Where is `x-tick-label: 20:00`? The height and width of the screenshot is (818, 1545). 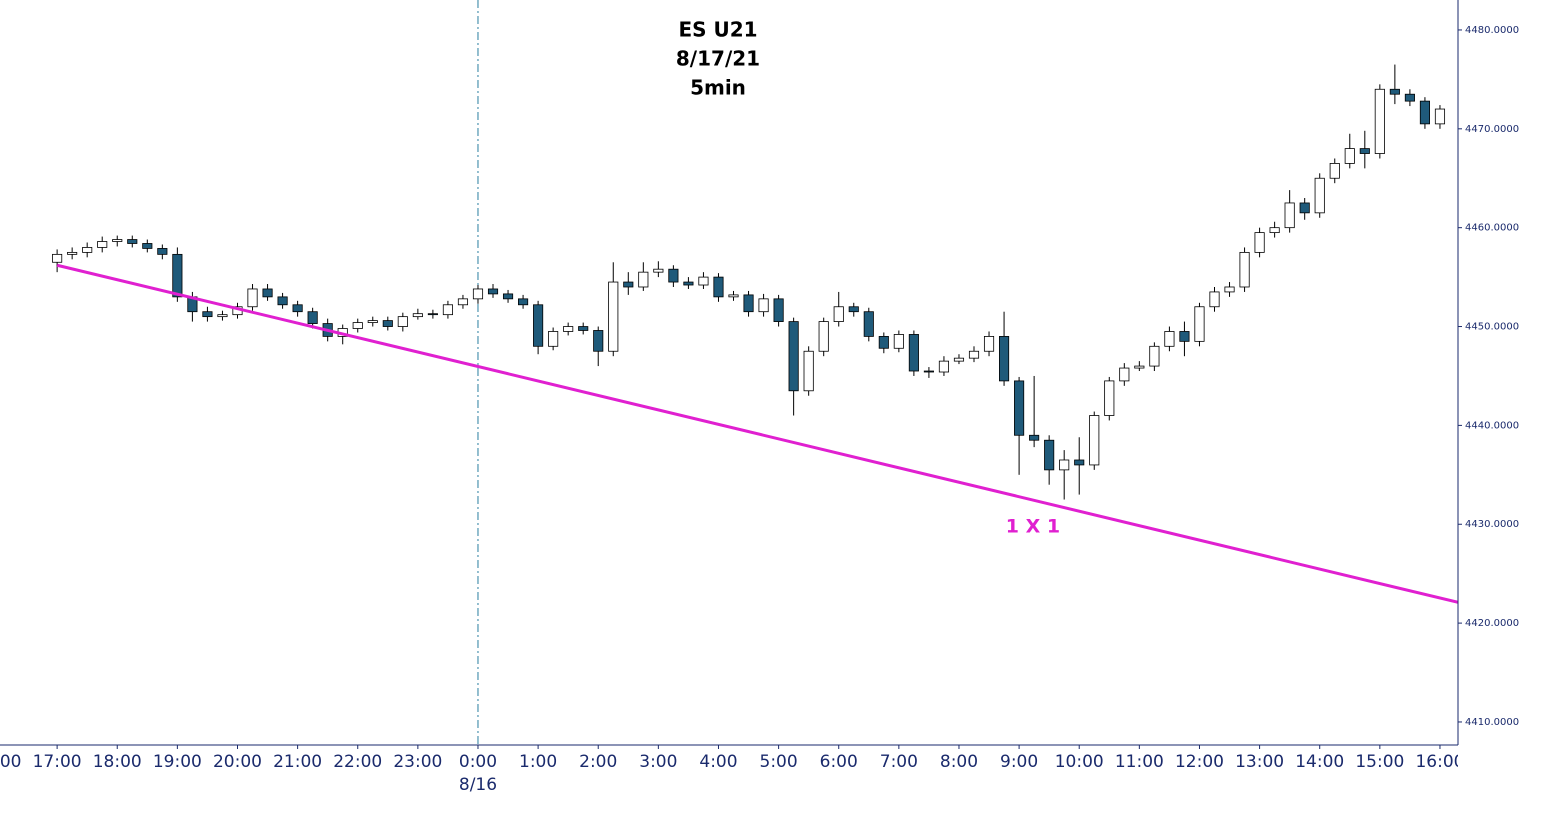
x-tick-label: 20:00 is located at coordinates (237, 762).